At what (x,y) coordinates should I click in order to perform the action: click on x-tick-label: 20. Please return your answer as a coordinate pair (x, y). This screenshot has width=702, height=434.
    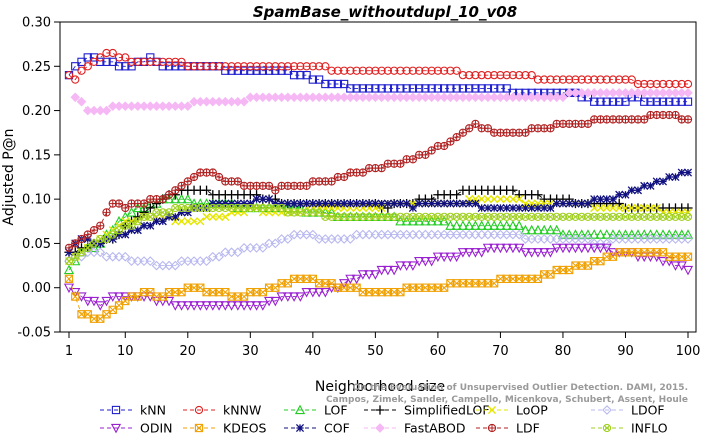
    Looking at the image, I should click on (188, 351).